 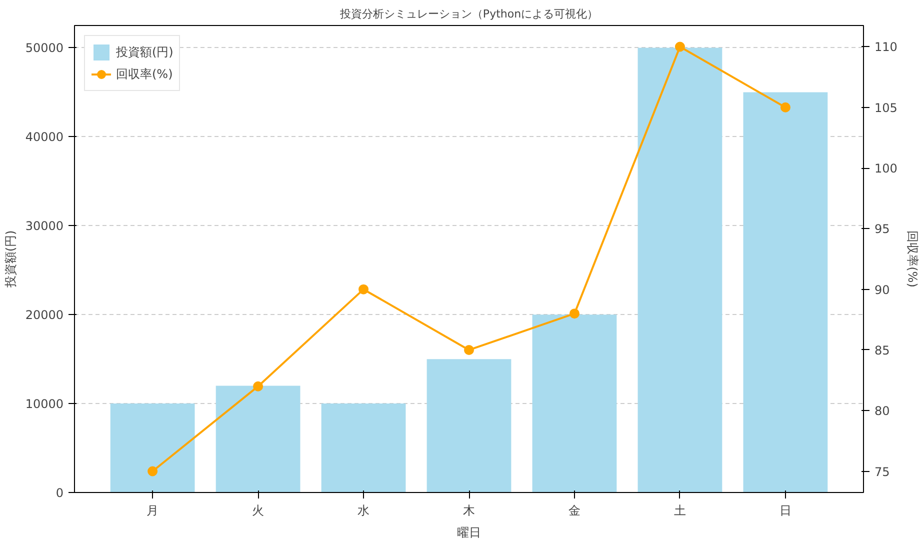 What do you see at coordinates (882, 289) in the screenshot?
I see `y2-tick-label: 90` at bounding box center [882, 289].